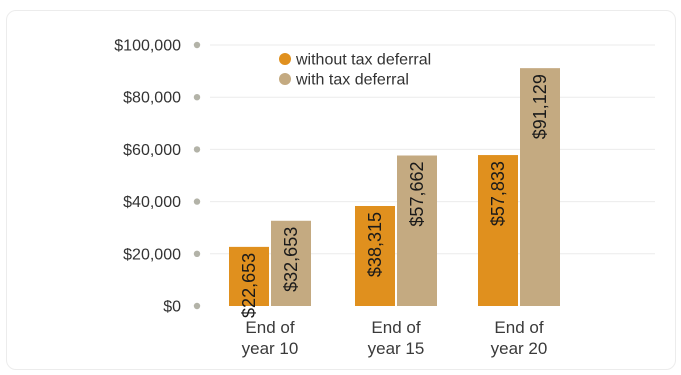 The image size is (681, 375). I want to click on y-tick-label: $100,000, so click(147, 46).